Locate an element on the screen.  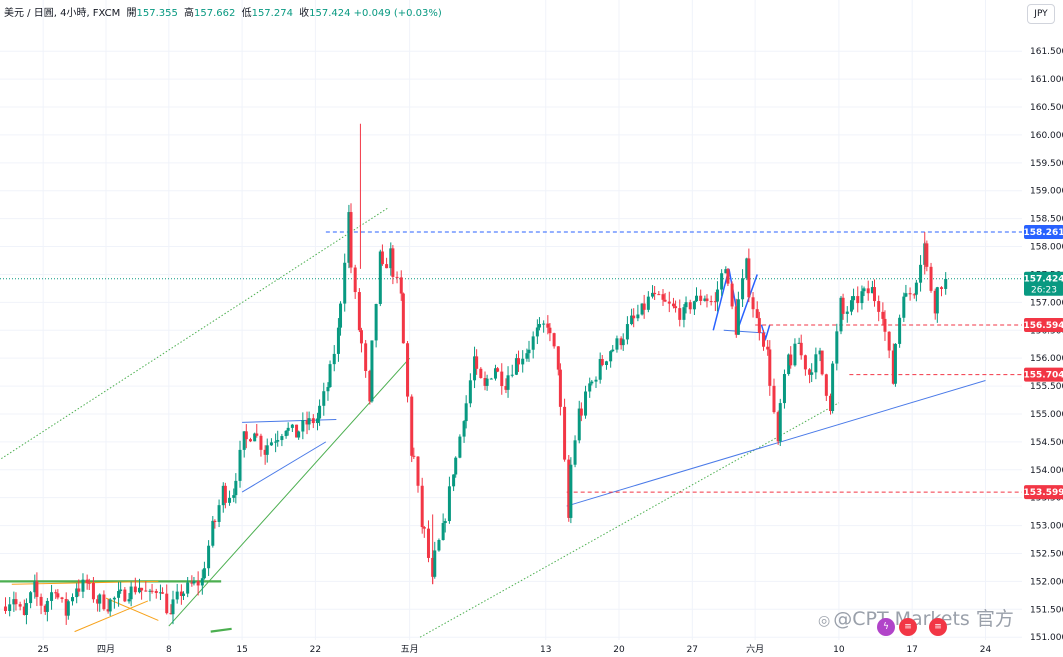
channel-lower-solid is located at coordinates (289, 492).